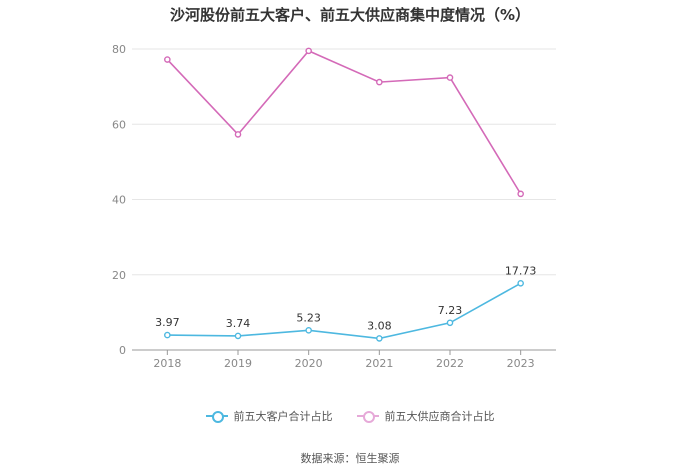  Describe the element at coordinates (308, 317) in the screenshot. I see `data-label-2020: 5.23` at that location.